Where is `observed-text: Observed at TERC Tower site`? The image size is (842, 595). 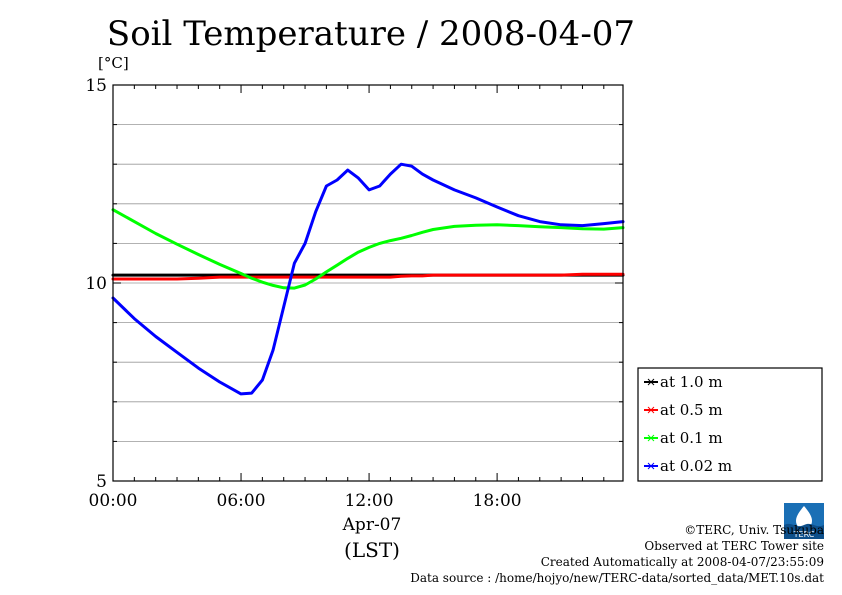
observed-text: Observed at TERC Tower site is located at coordinates (734, 546).